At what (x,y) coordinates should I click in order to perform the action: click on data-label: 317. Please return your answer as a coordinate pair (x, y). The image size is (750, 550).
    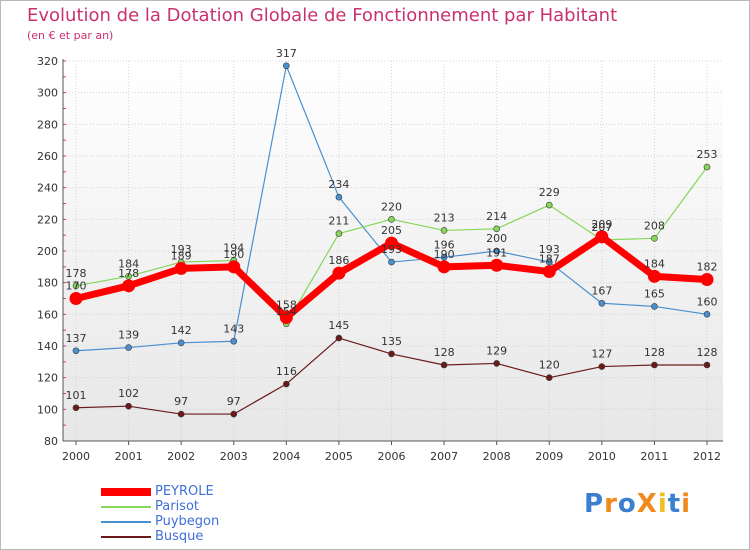
    Looking at the image, I should click on (286, 53).